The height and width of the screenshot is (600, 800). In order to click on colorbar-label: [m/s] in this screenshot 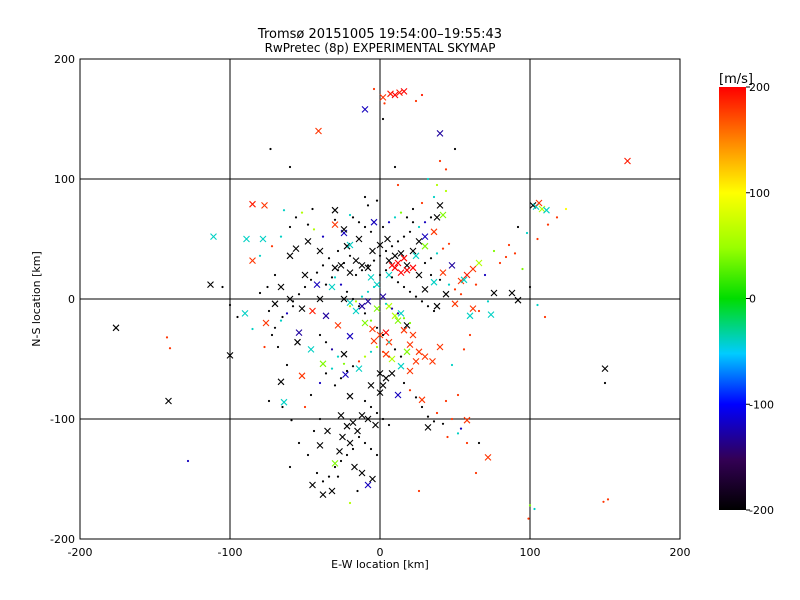, I will do `click(736, 79)`.